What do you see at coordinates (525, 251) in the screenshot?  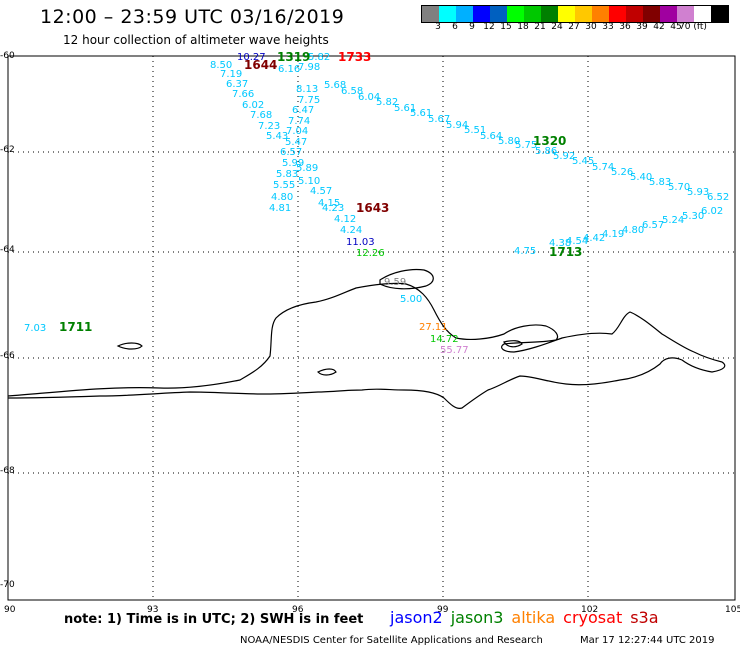 I see `wave-height-value: 4.75` at bounding box center [525, 251].